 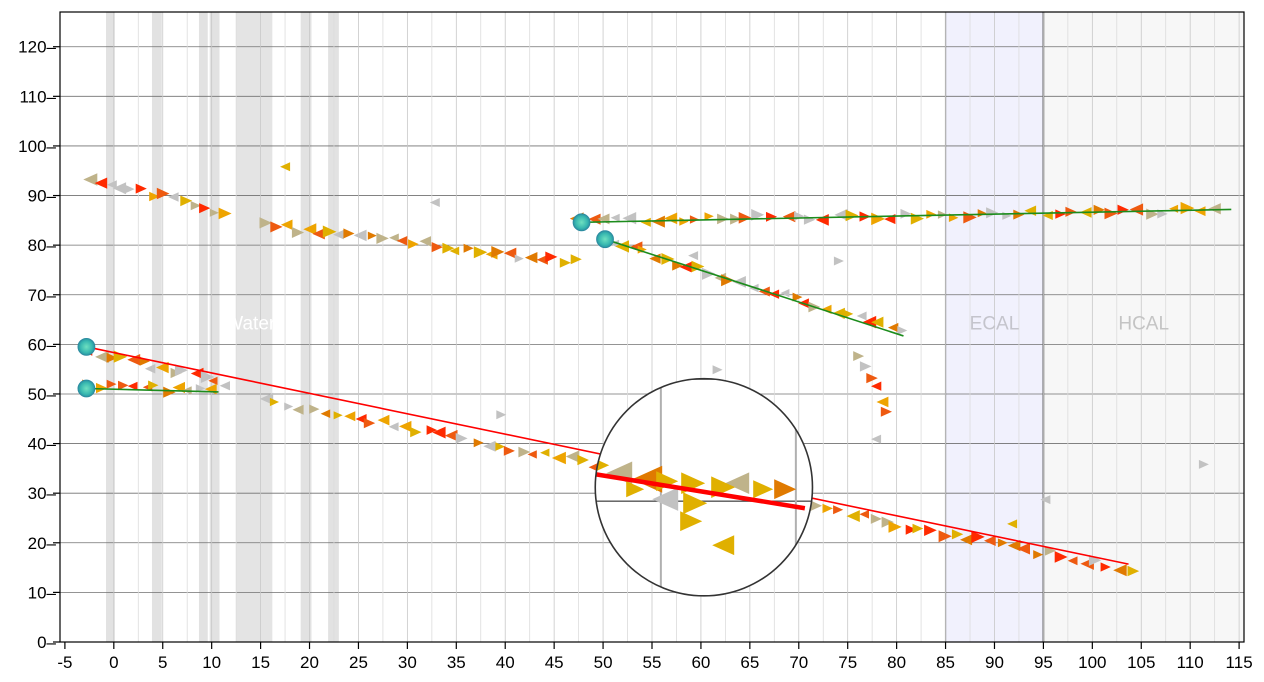 What do you see at coordinates (42, 245) in the screenshot?
I see `y-tick-label: 80–` at bounding box center [42, 245].